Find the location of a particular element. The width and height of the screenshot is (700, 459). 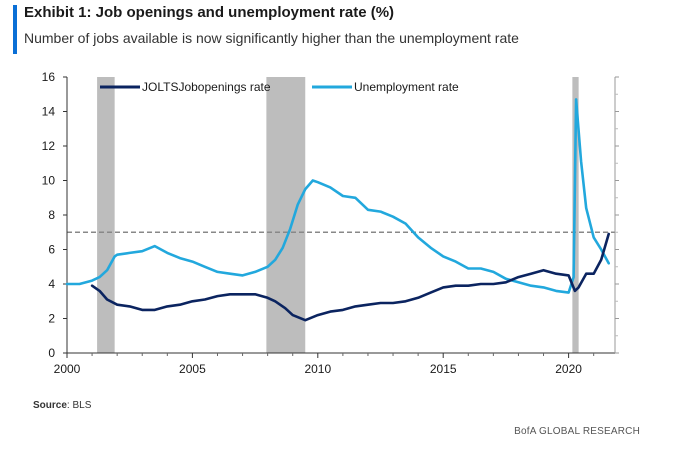

jolts-series-line is located at coordinates (350, 277).